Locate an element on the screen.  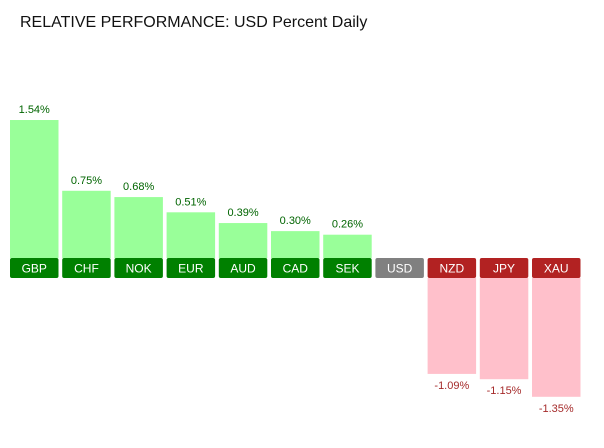
currency-box-gbp is located at coordinates (34, 268).